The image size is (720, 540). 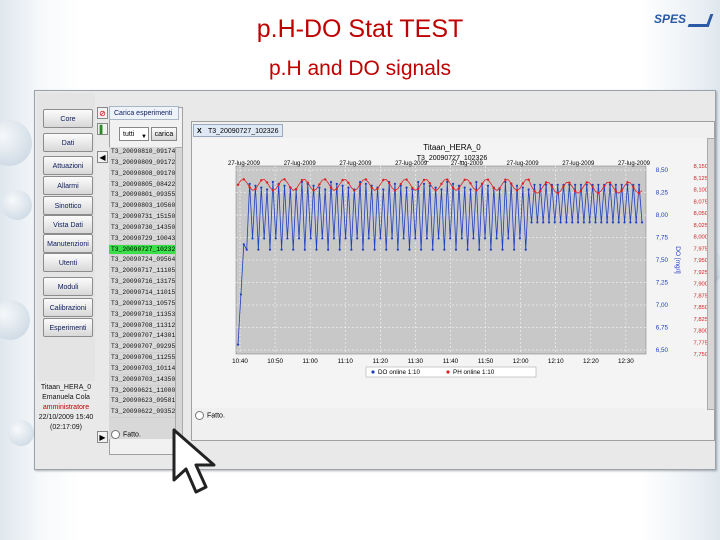 What do you see at coordinates (145, 152) in the screenshot?
I see `list-item: T3_20090810_091741` at bounding box center [145, 152].